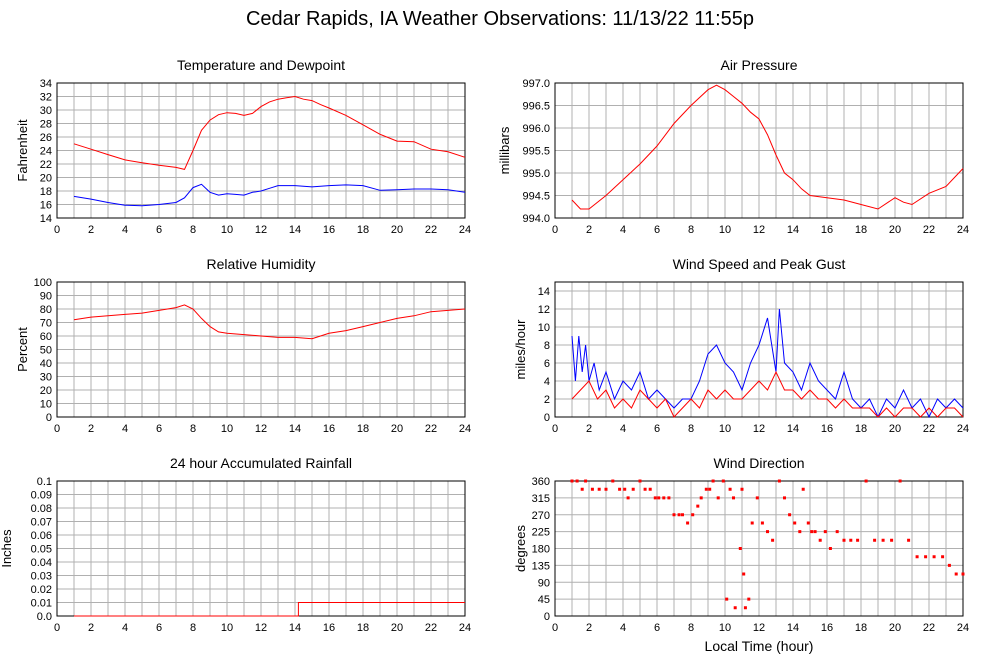 This screenshot has height=660, width=1000. Describe the element at coordinates (41, 604) in the screenshot. I see `y-tick-label: 0.01` at that location.